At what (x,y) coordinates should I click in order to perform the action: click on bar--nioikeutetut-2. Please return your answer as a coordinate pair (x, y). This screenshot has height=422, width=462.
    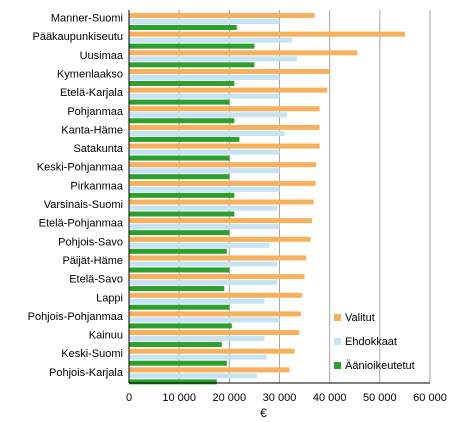
    Looking at the image, I should click on (192, 65).